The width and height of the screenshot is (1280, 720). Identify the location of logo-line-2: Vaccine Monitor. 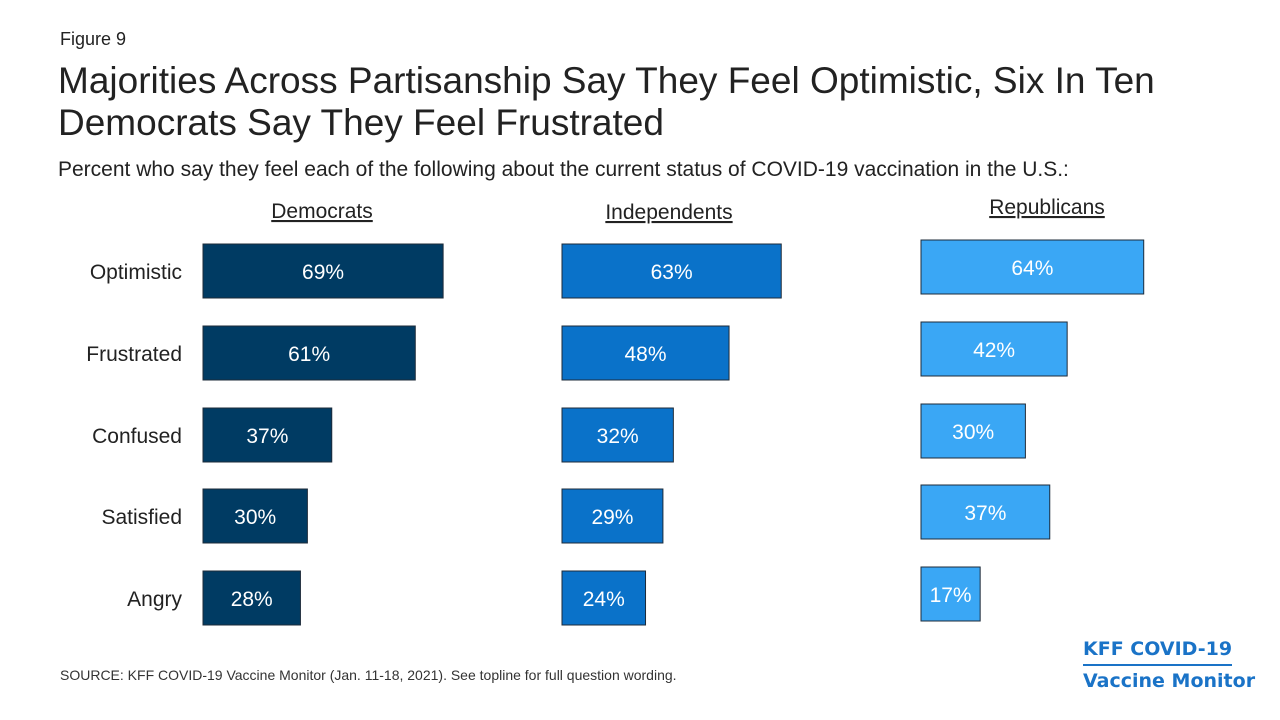
(1169, 681).